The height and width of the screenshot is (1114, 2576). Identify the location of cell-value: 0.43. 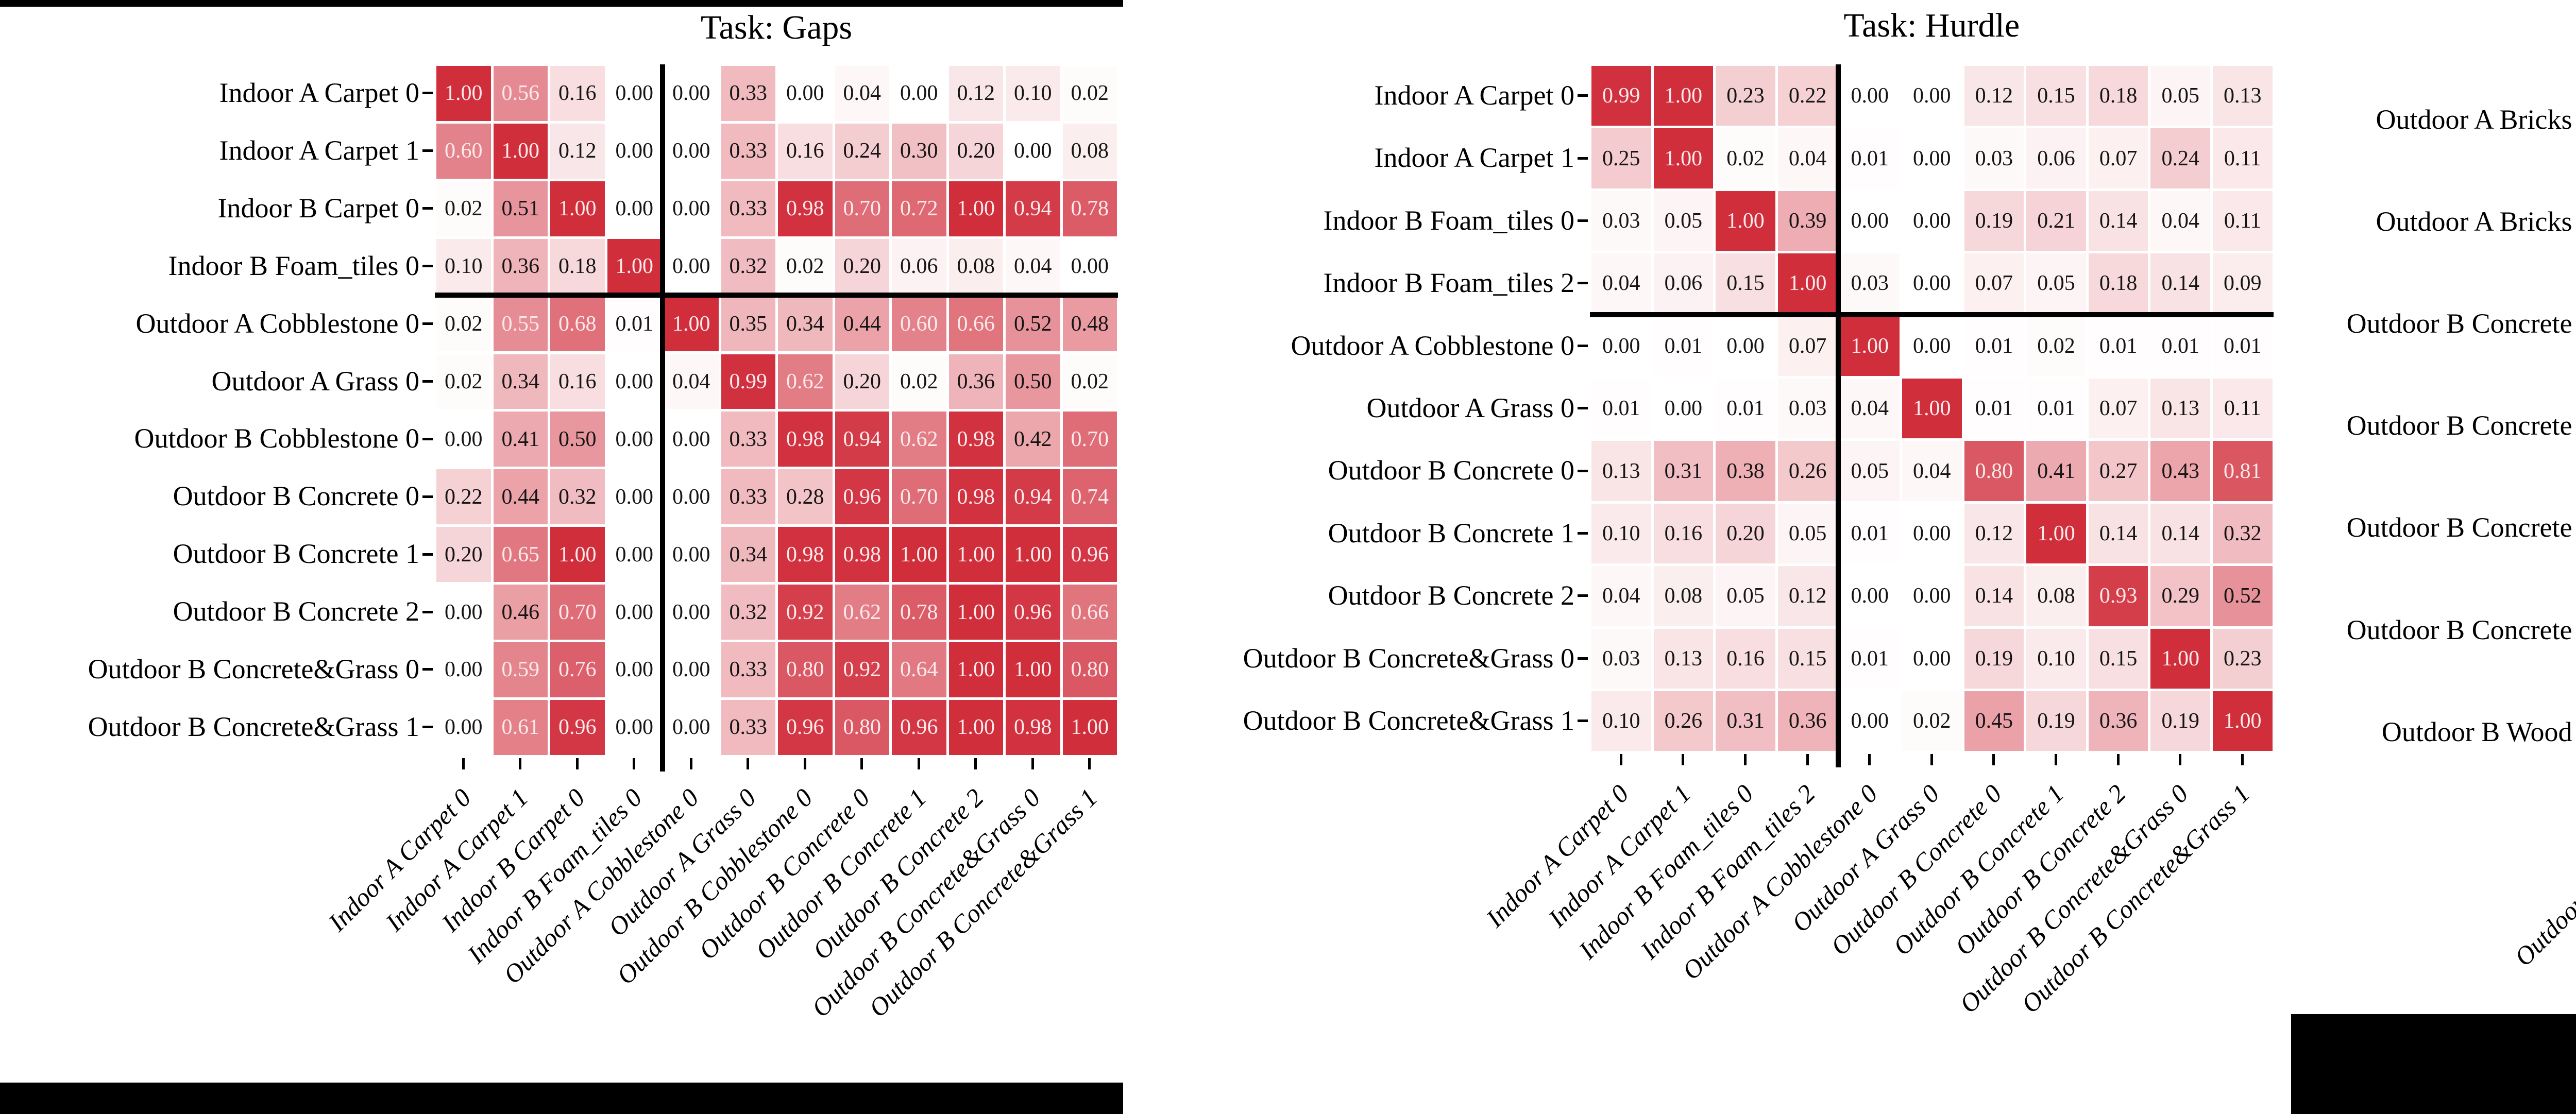
(2180, 471).